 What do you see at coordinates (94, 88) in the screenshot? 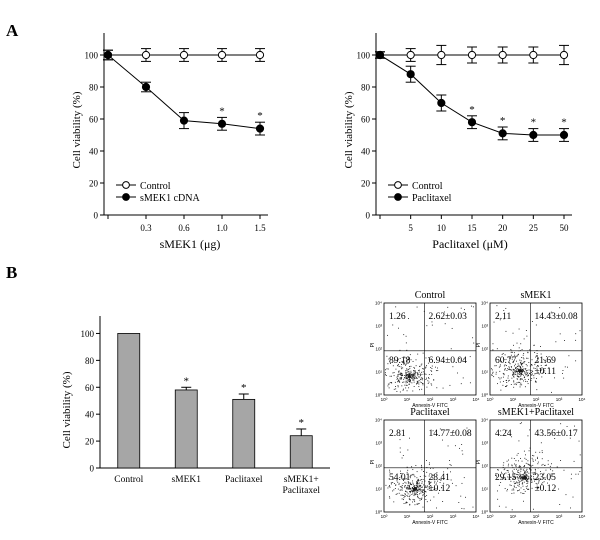
I see `y-tick-label: 80` at bounding box center [94, 88].